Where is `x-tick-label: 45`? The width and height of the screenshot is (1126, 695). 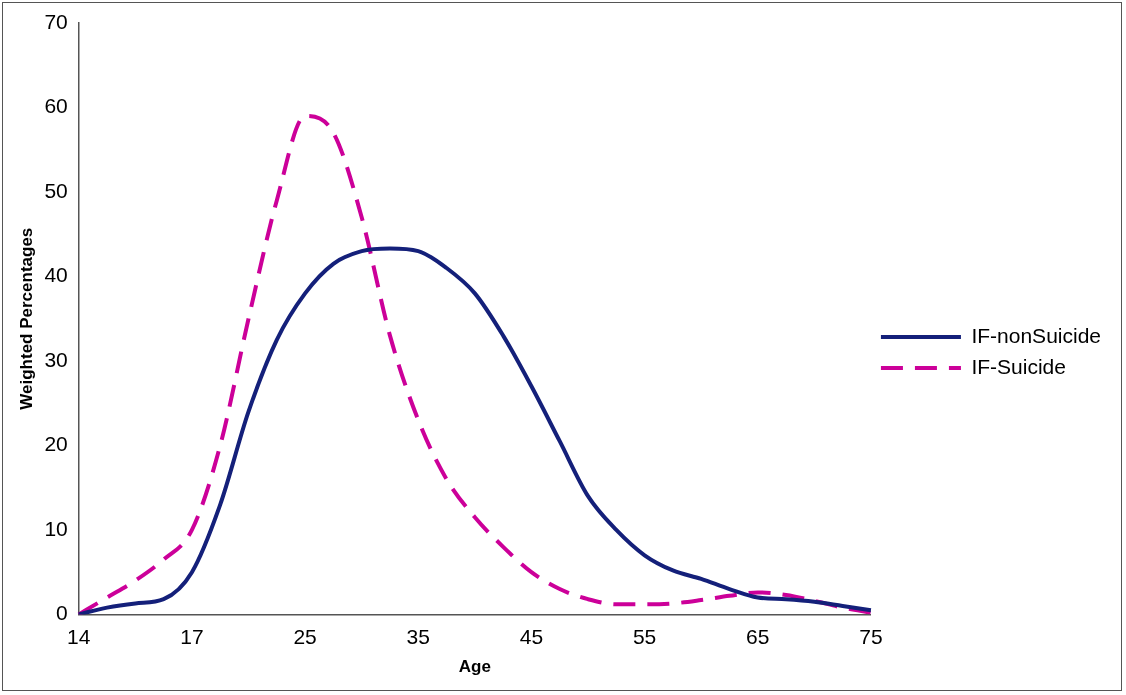 x-tick-label: 45 is located at coordinates (531, 636).